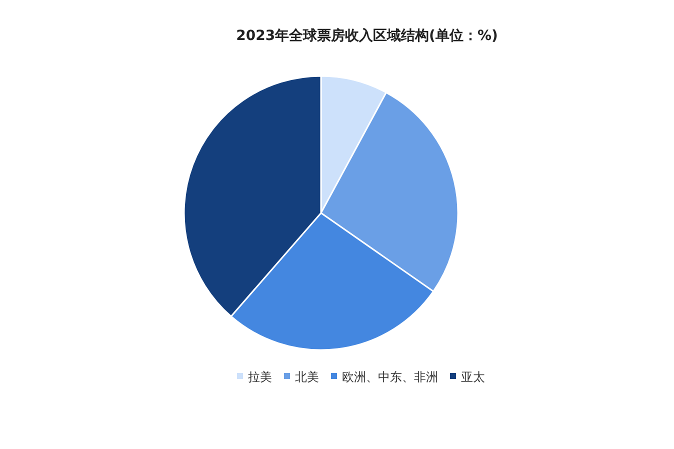 This screenshot has width=674, height=449. Describe the element at coordinates (307, 377) in the screenshot. I see `legend-label: 北美` at that location.